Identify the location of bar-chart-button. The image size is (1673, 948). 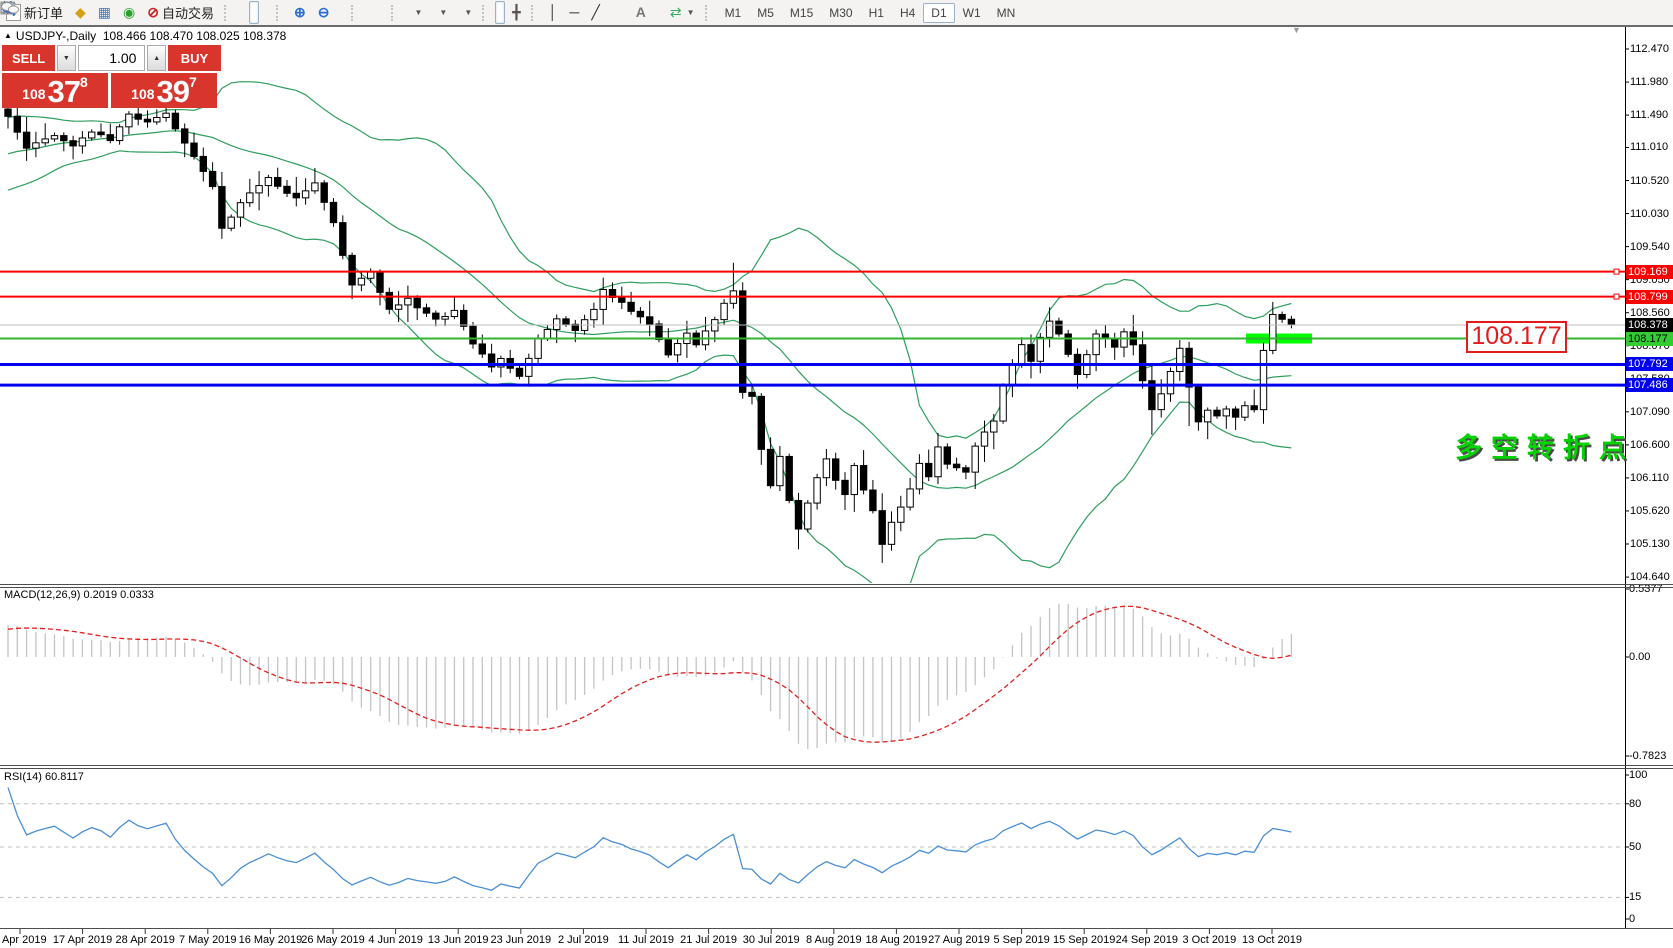
(124, 12).